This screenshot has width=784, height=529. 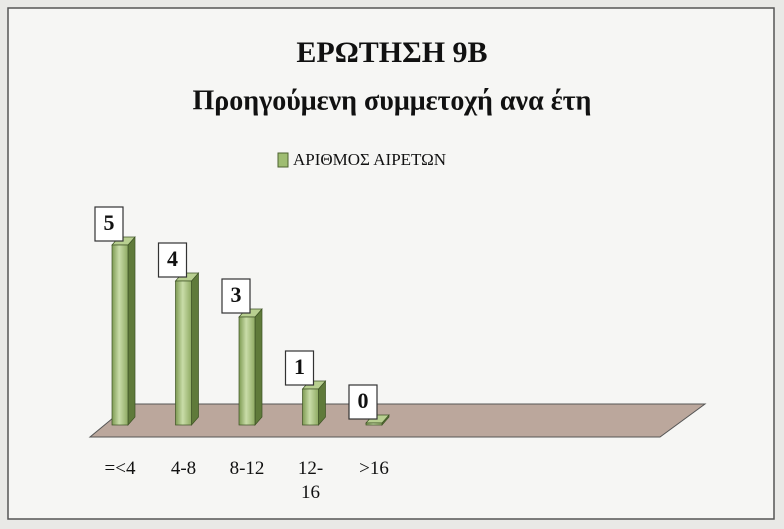 I want to click on data-label: 5, so click(x=109, y=222).